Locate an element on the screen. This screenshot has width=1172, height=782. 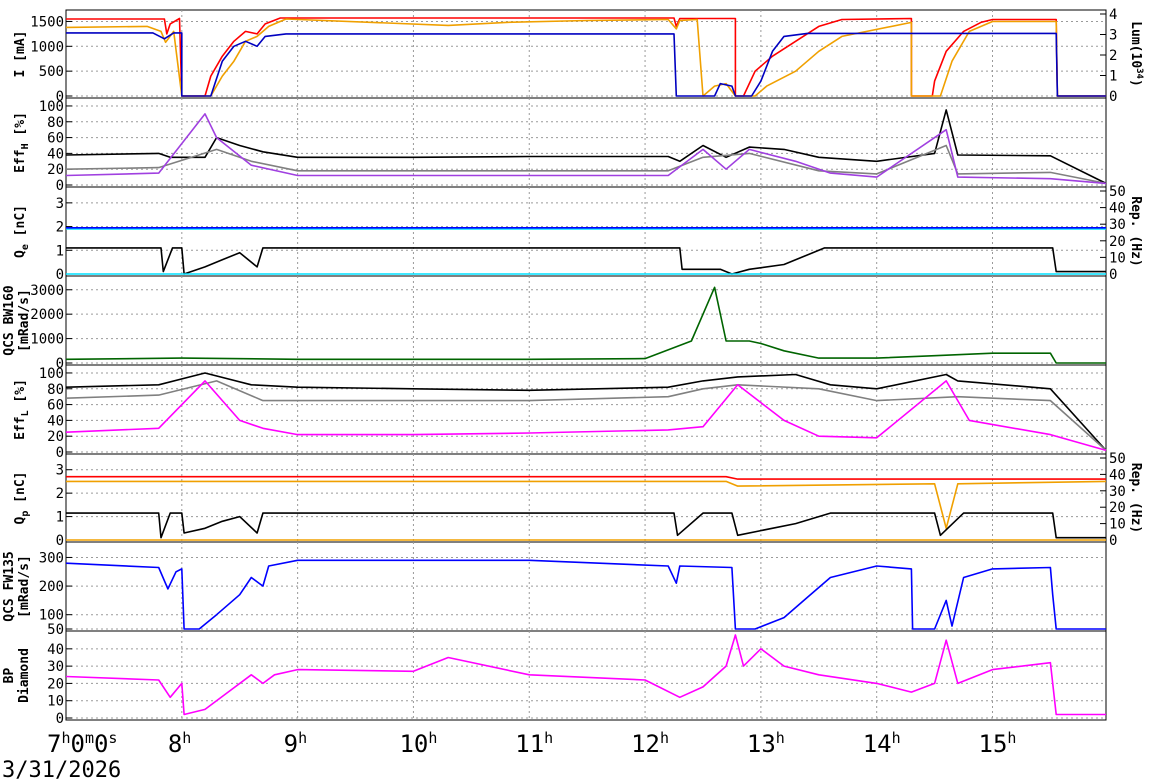
y-axis-label: EffH [%] is located at coordinates (22, 142).